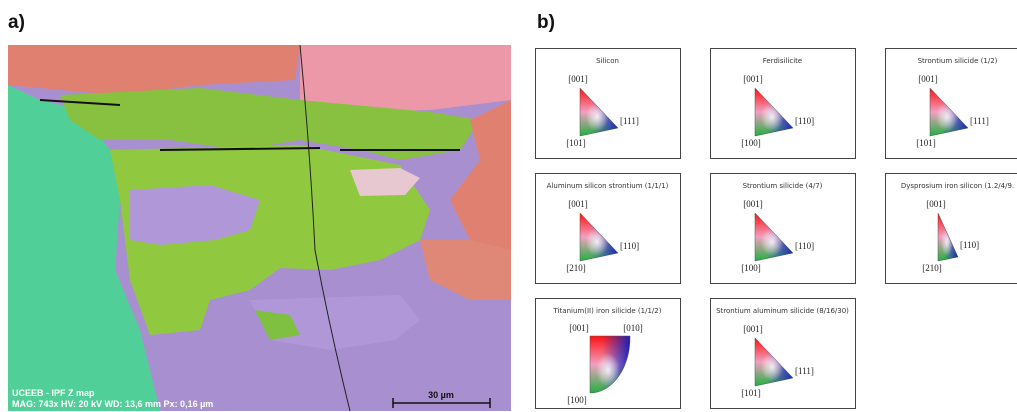 Image resolution: width=1017 pixels, height=412 pixels. What do you see at coordinates (607, 311) in the screenshot?
I see `legend-title: Titanium(II) iron silicide (1/1/2)` at bounding box center [607, 311].